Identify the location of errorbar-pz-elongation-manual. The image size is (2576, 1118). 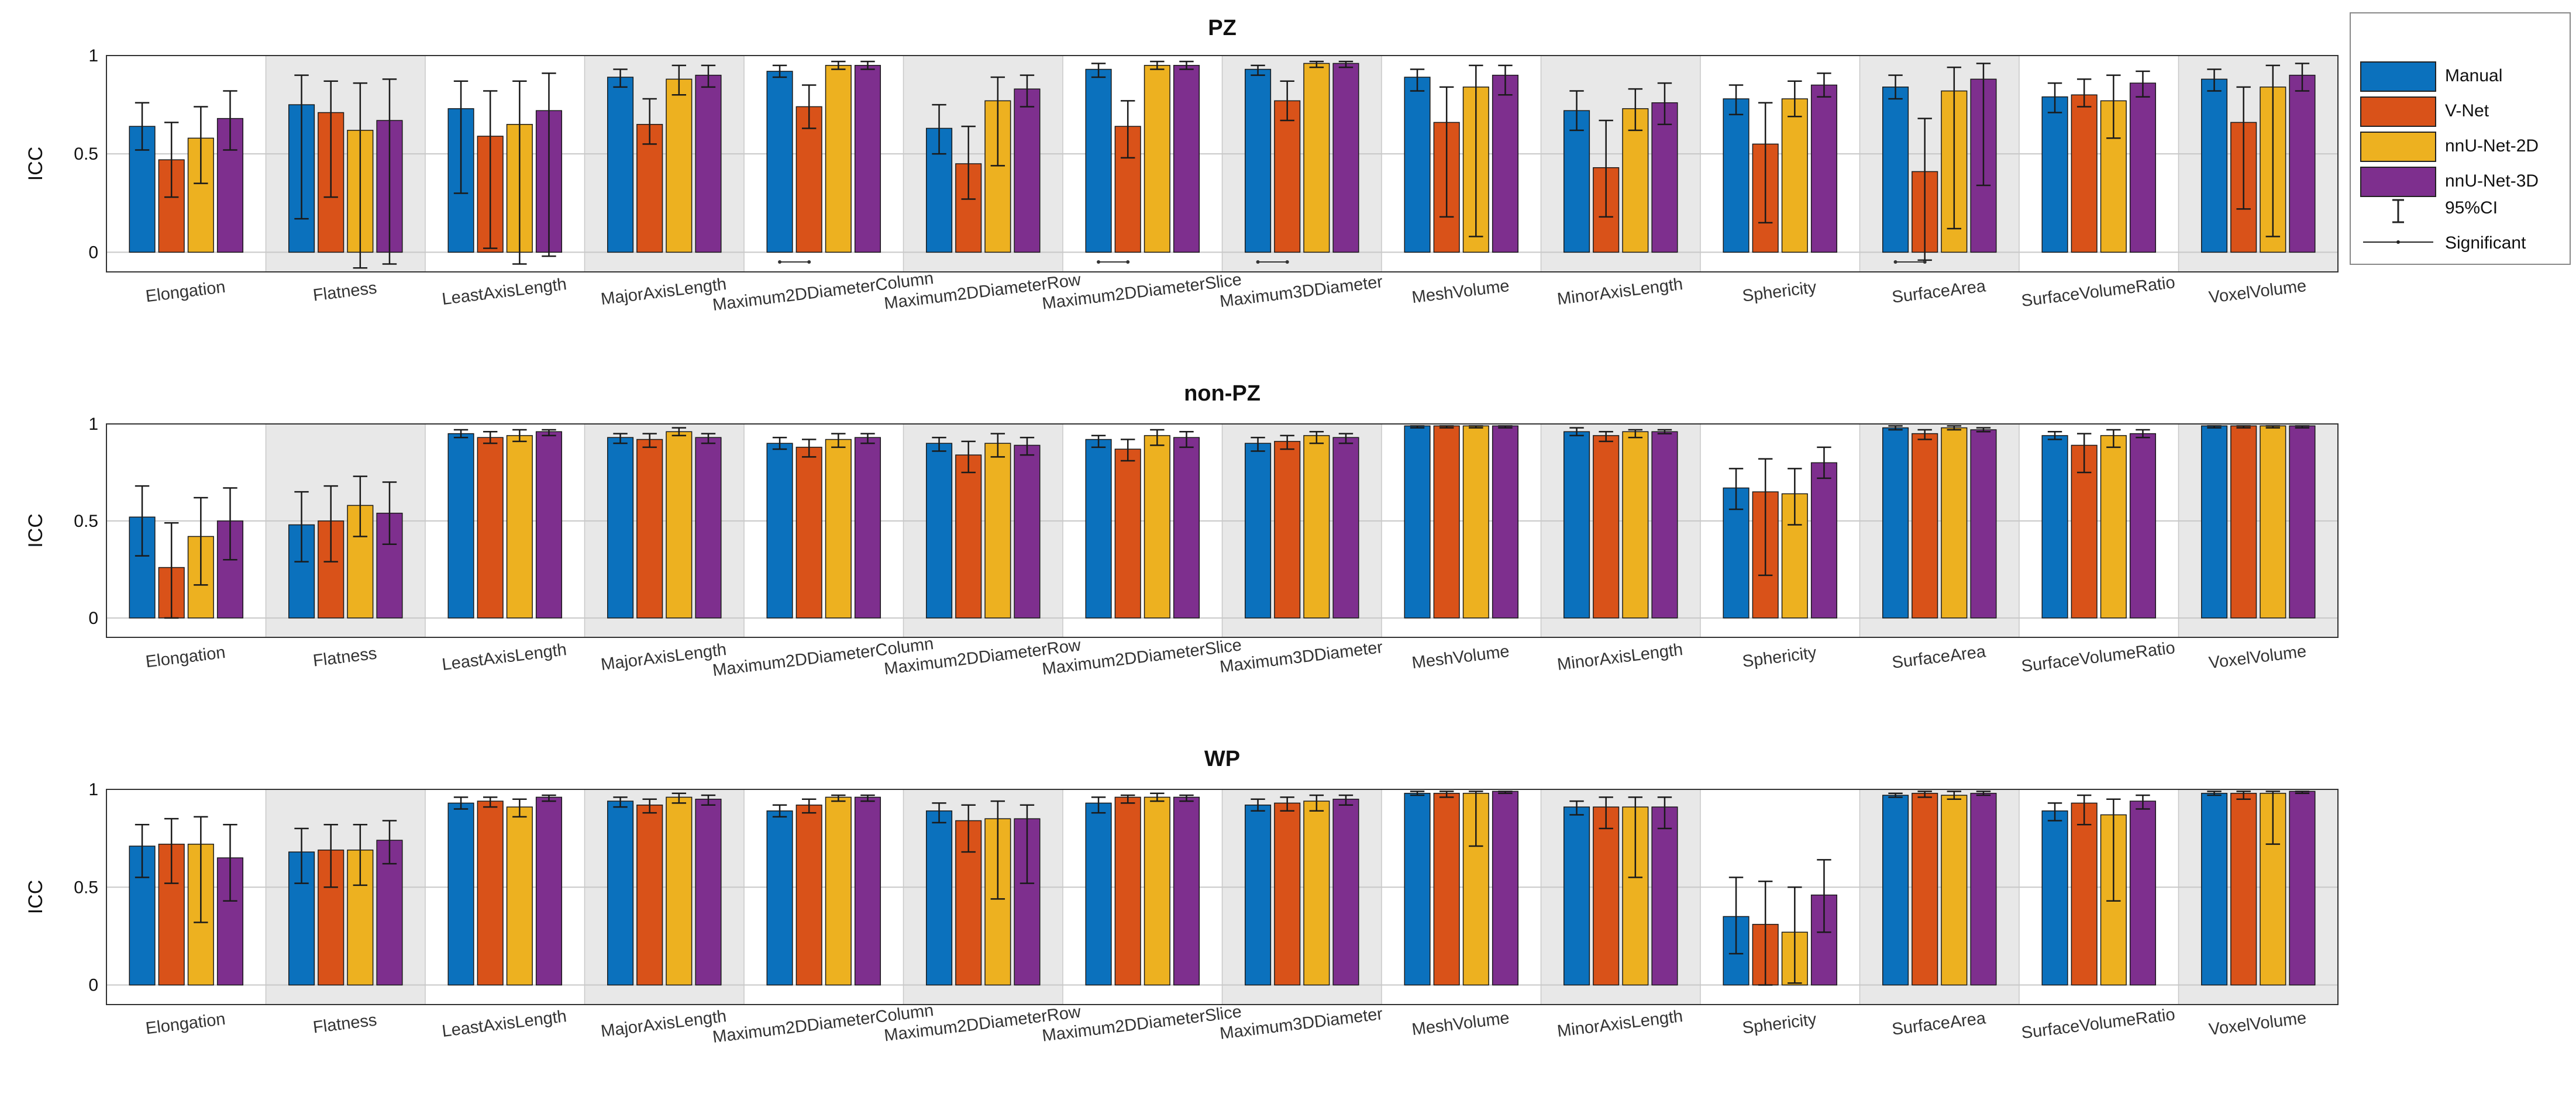
(142, 127).